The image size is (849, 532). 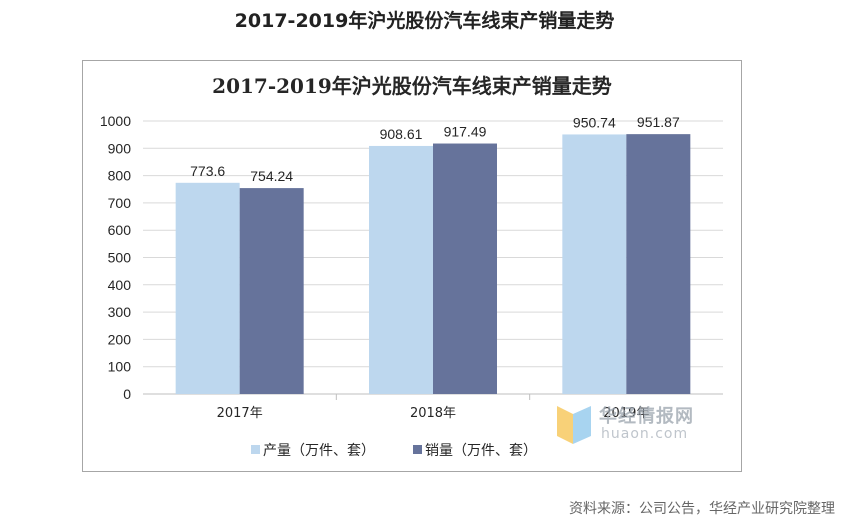 I want to click on x-category-label: 2018年, so click(x=433, y=413).